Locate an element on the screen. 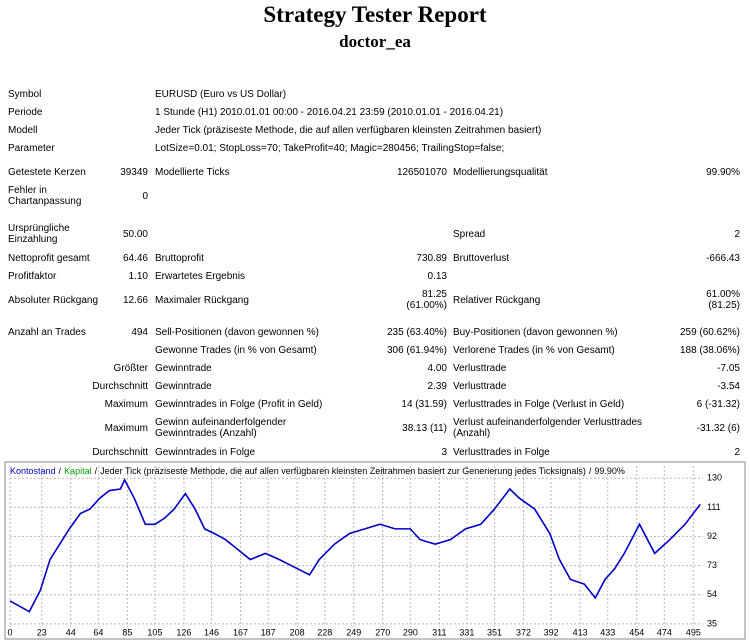  x-tick-label: 454 is located at coordinates (636, 632).